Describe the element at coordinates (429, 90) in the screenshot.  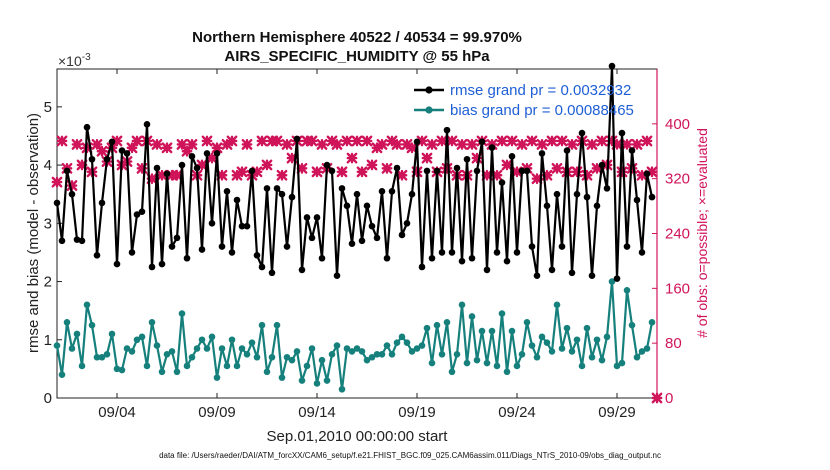
I see `legend-rmse-marker` at that location.